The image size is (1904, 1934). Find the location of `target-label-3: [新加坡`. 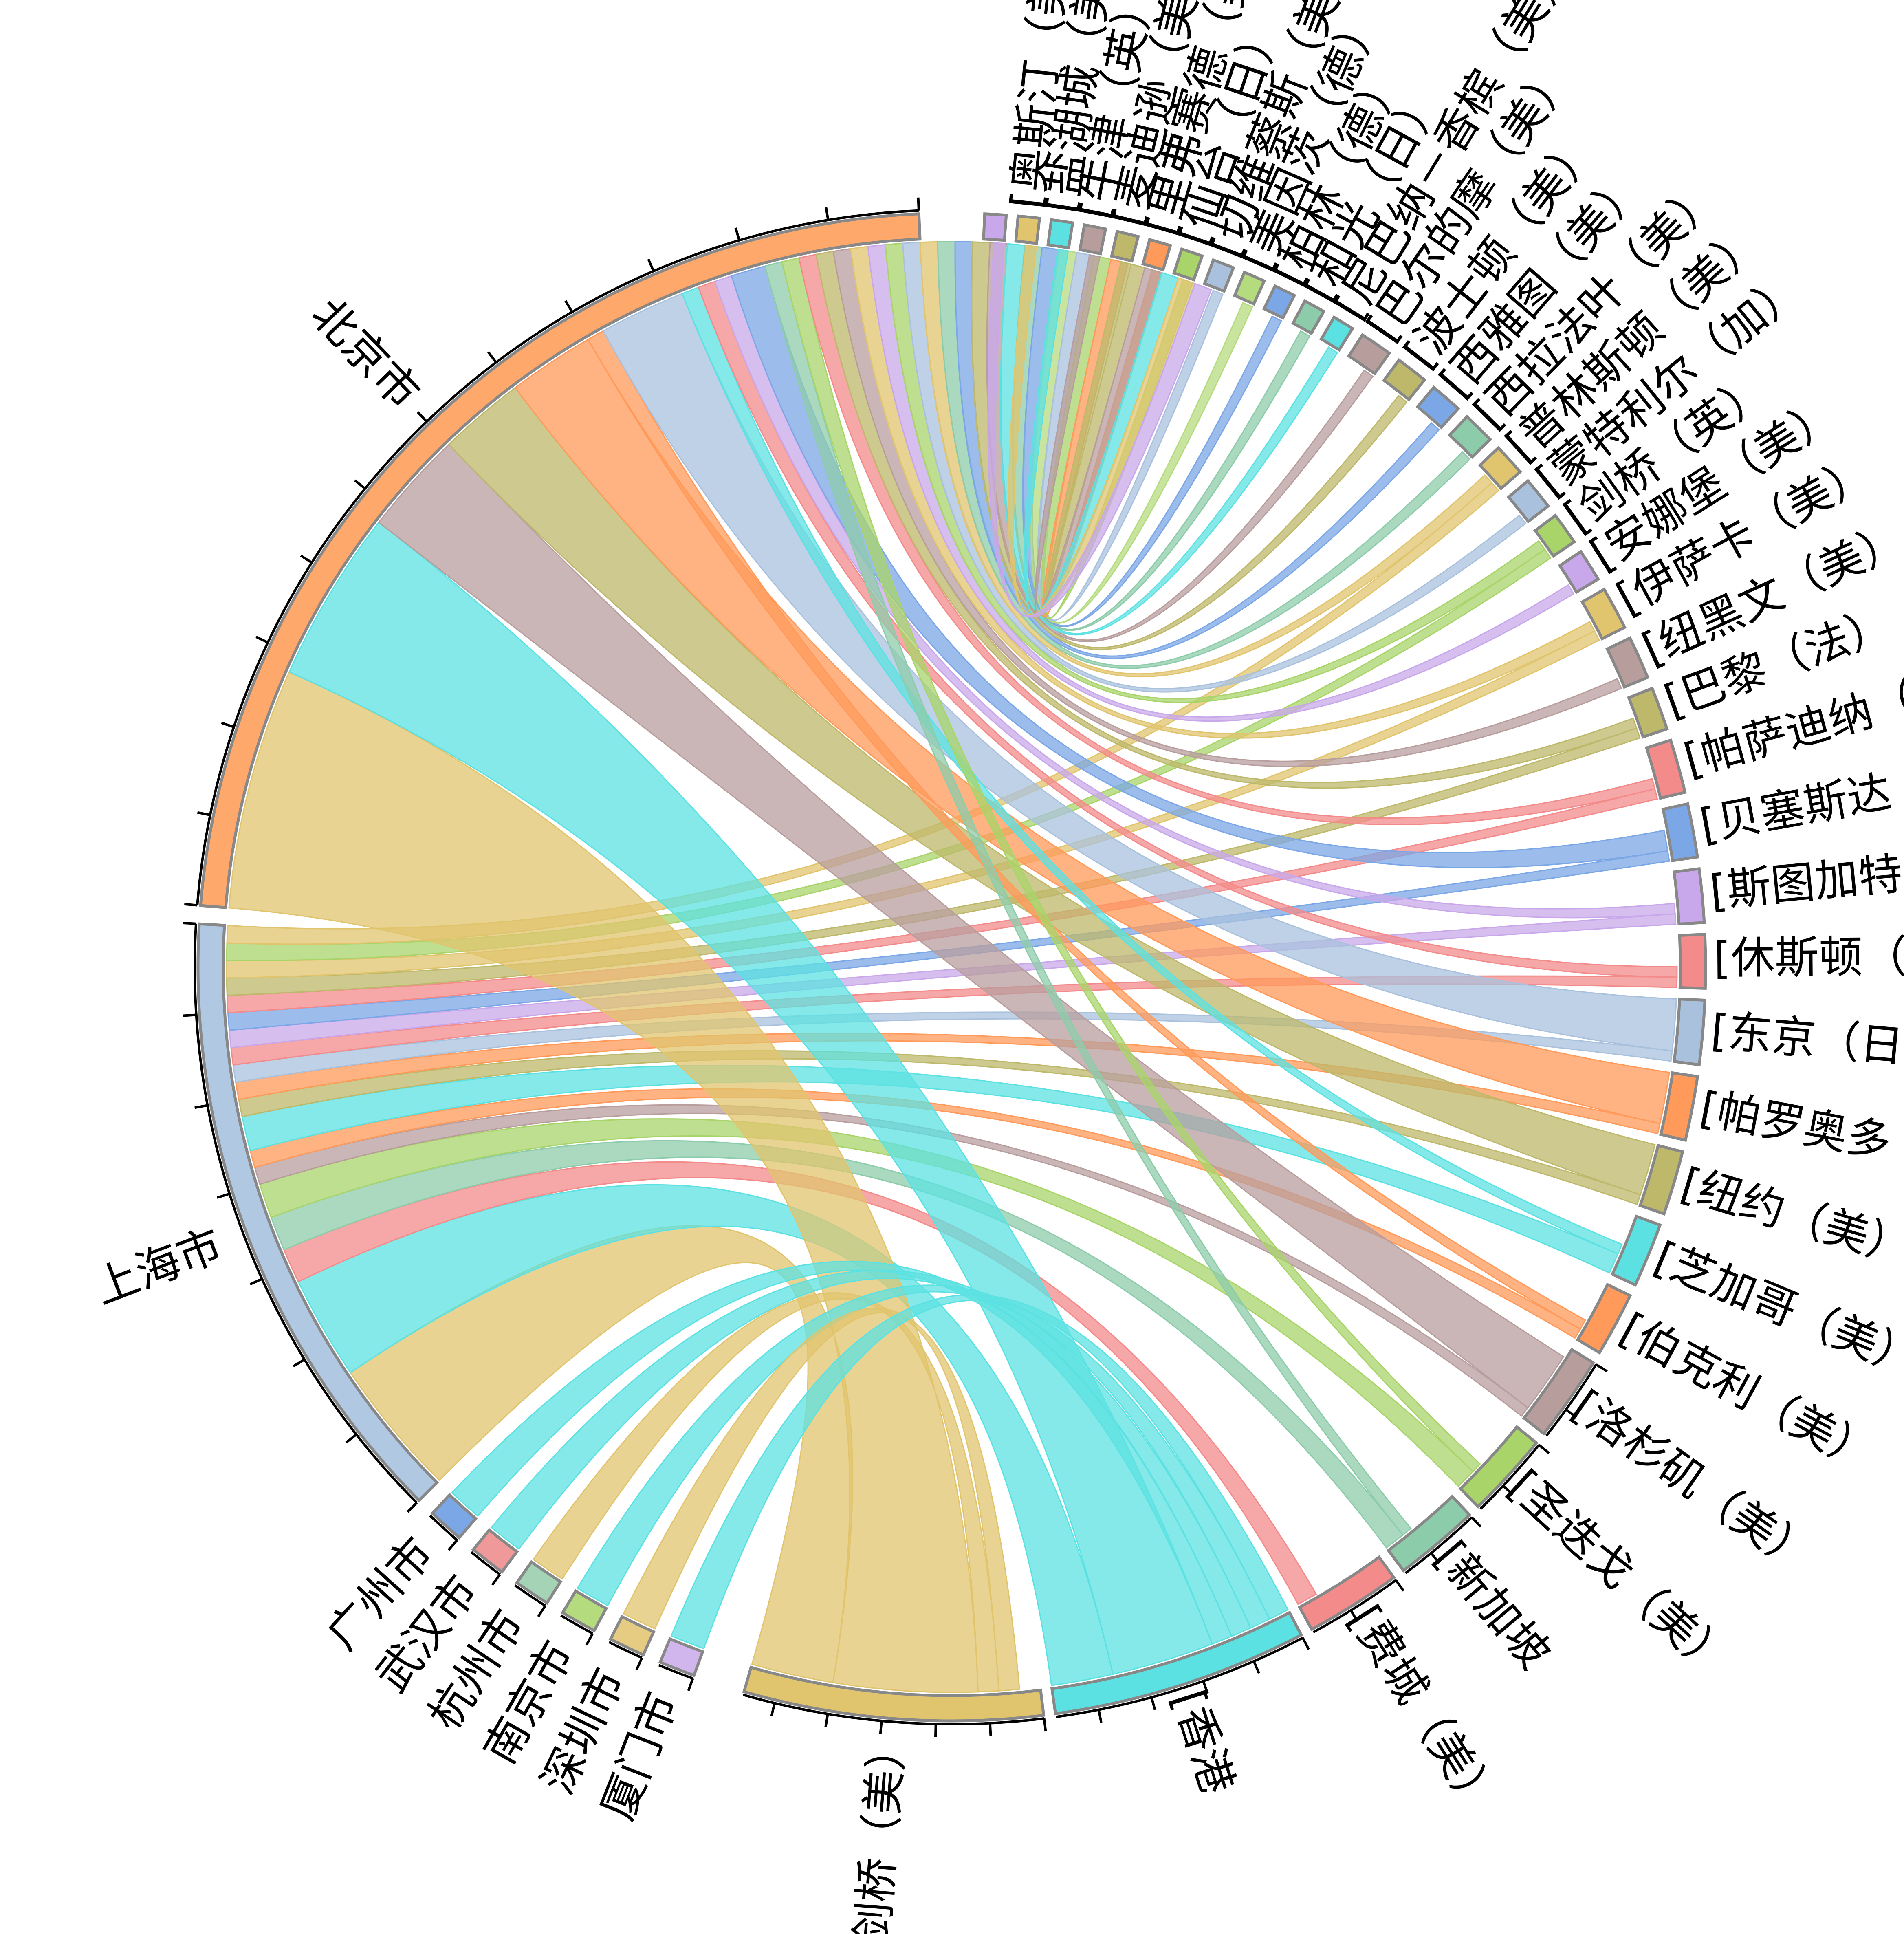

target-label-3: [新加坡 is located at coordinates (1492, 1606).